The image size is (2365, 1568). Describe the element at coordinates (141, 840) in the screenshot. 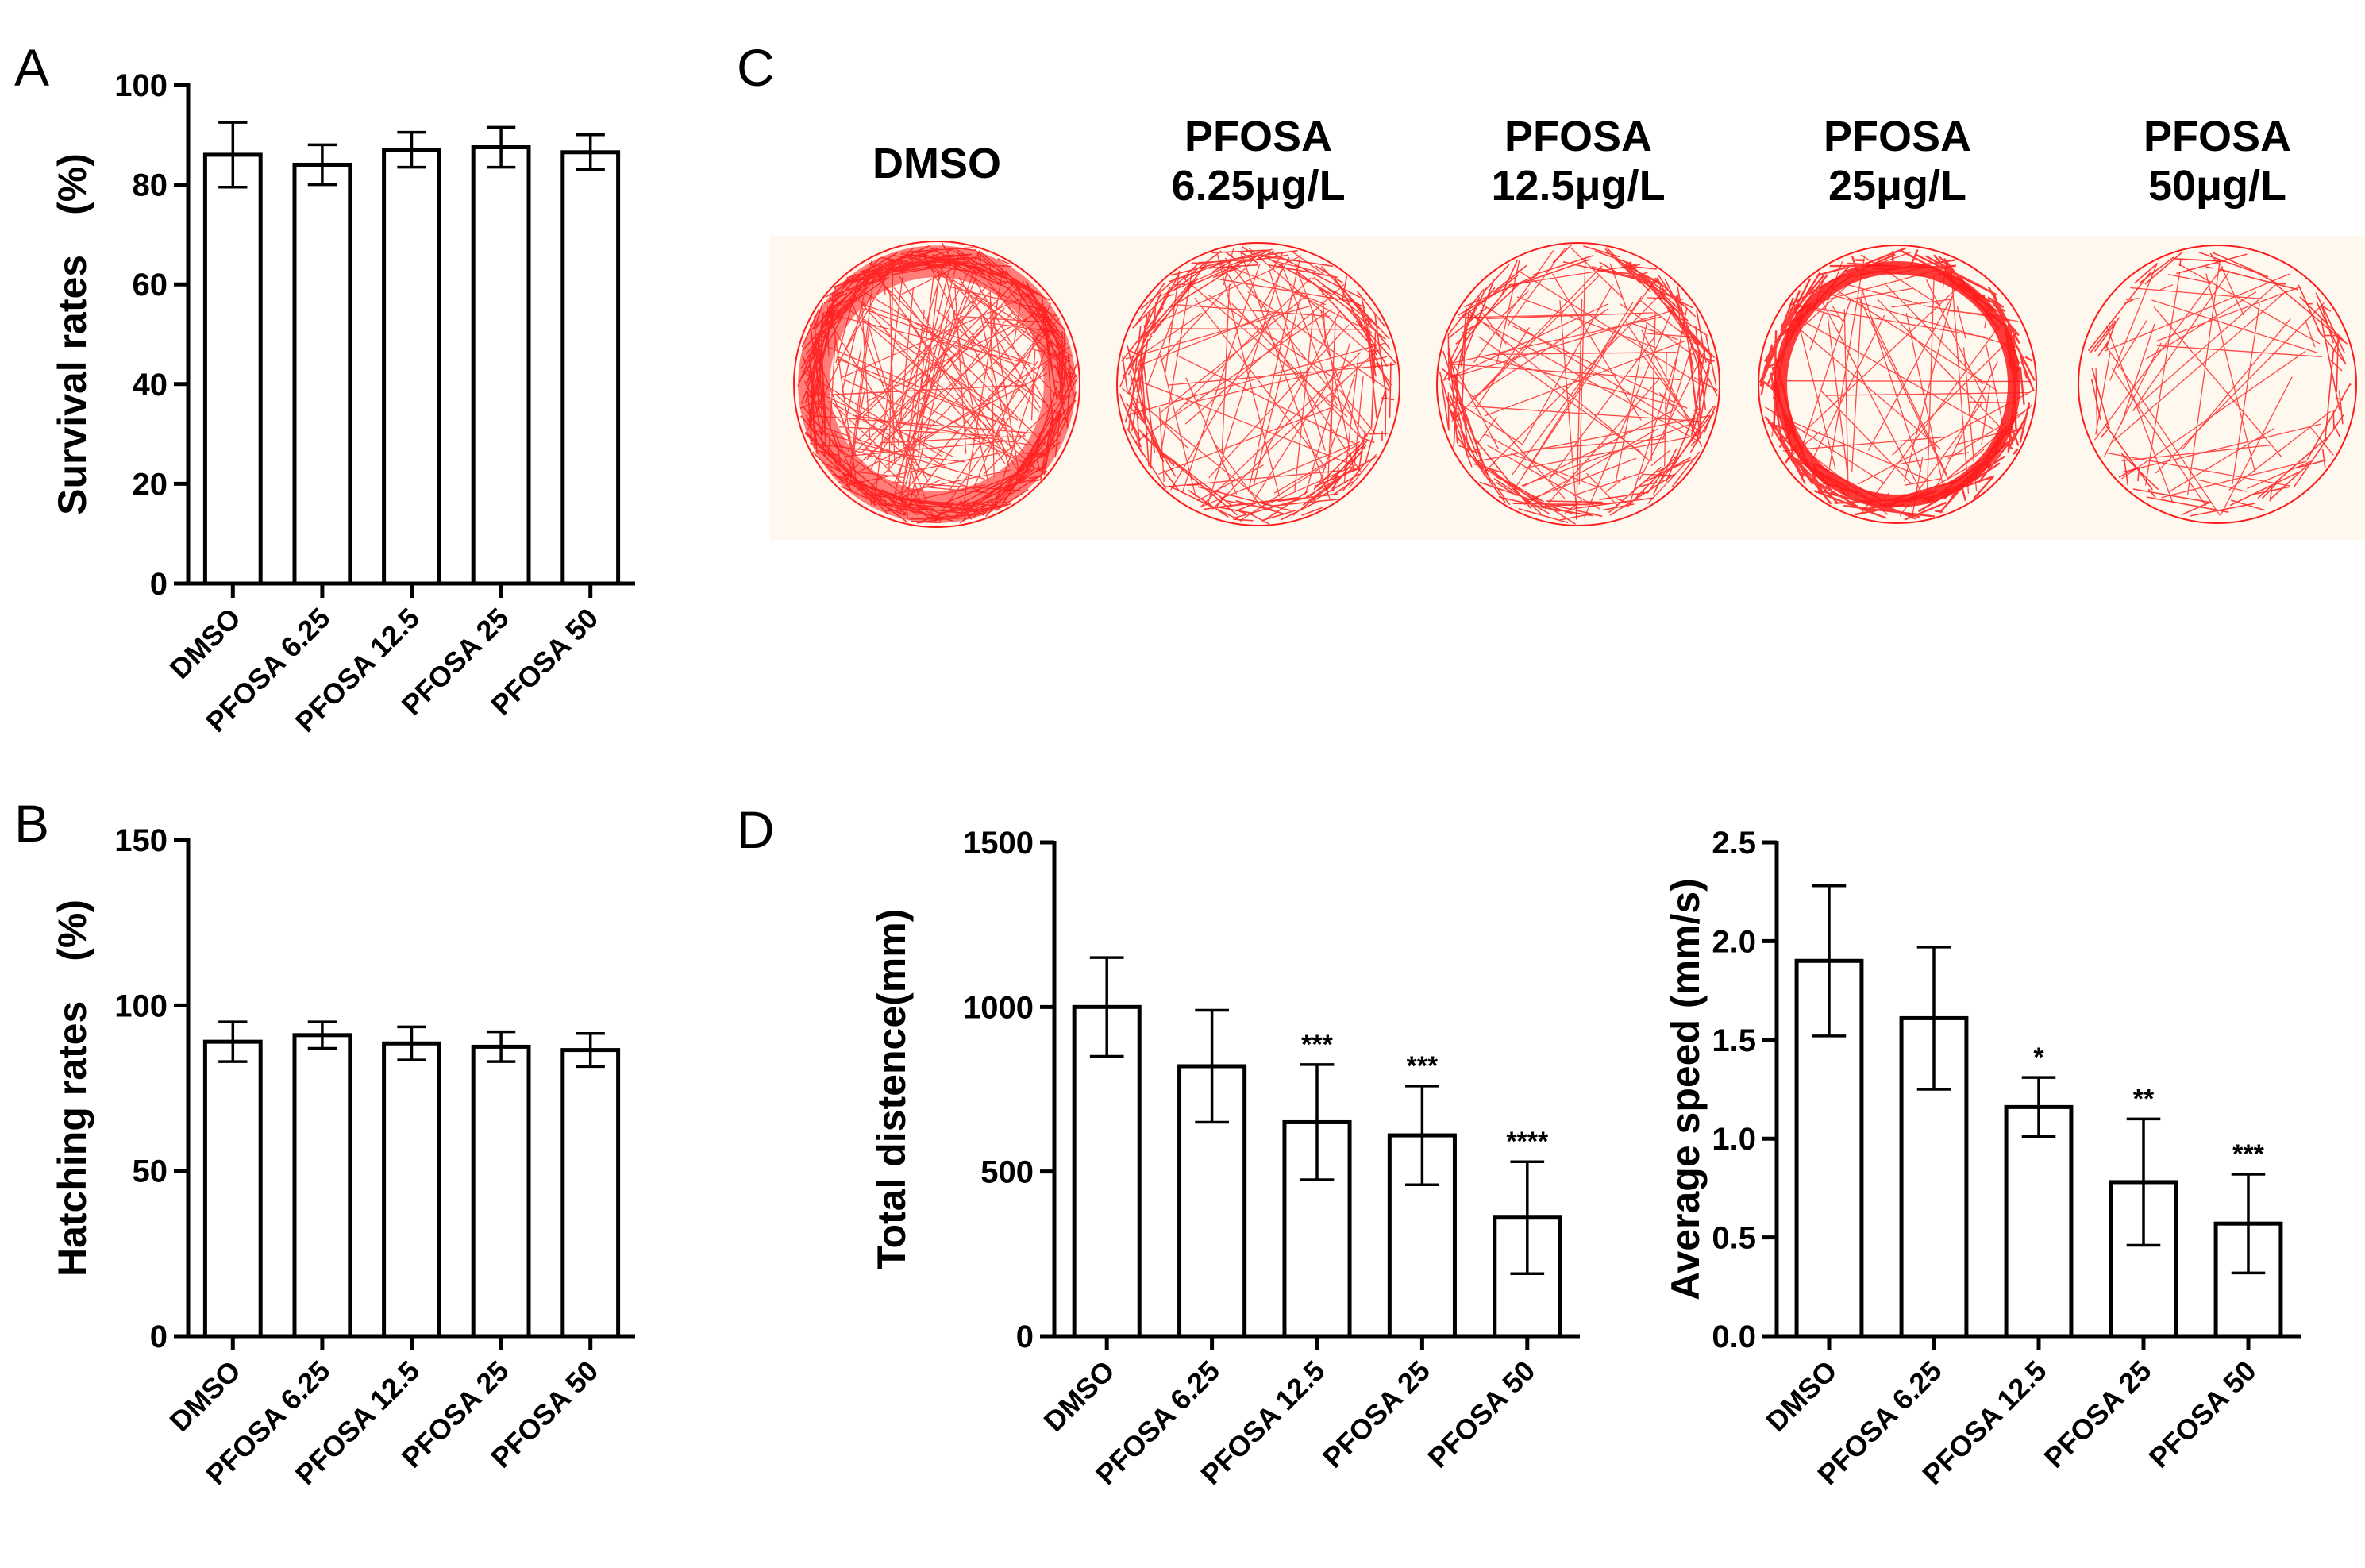

I see `y-tick-label: 150` at that location.